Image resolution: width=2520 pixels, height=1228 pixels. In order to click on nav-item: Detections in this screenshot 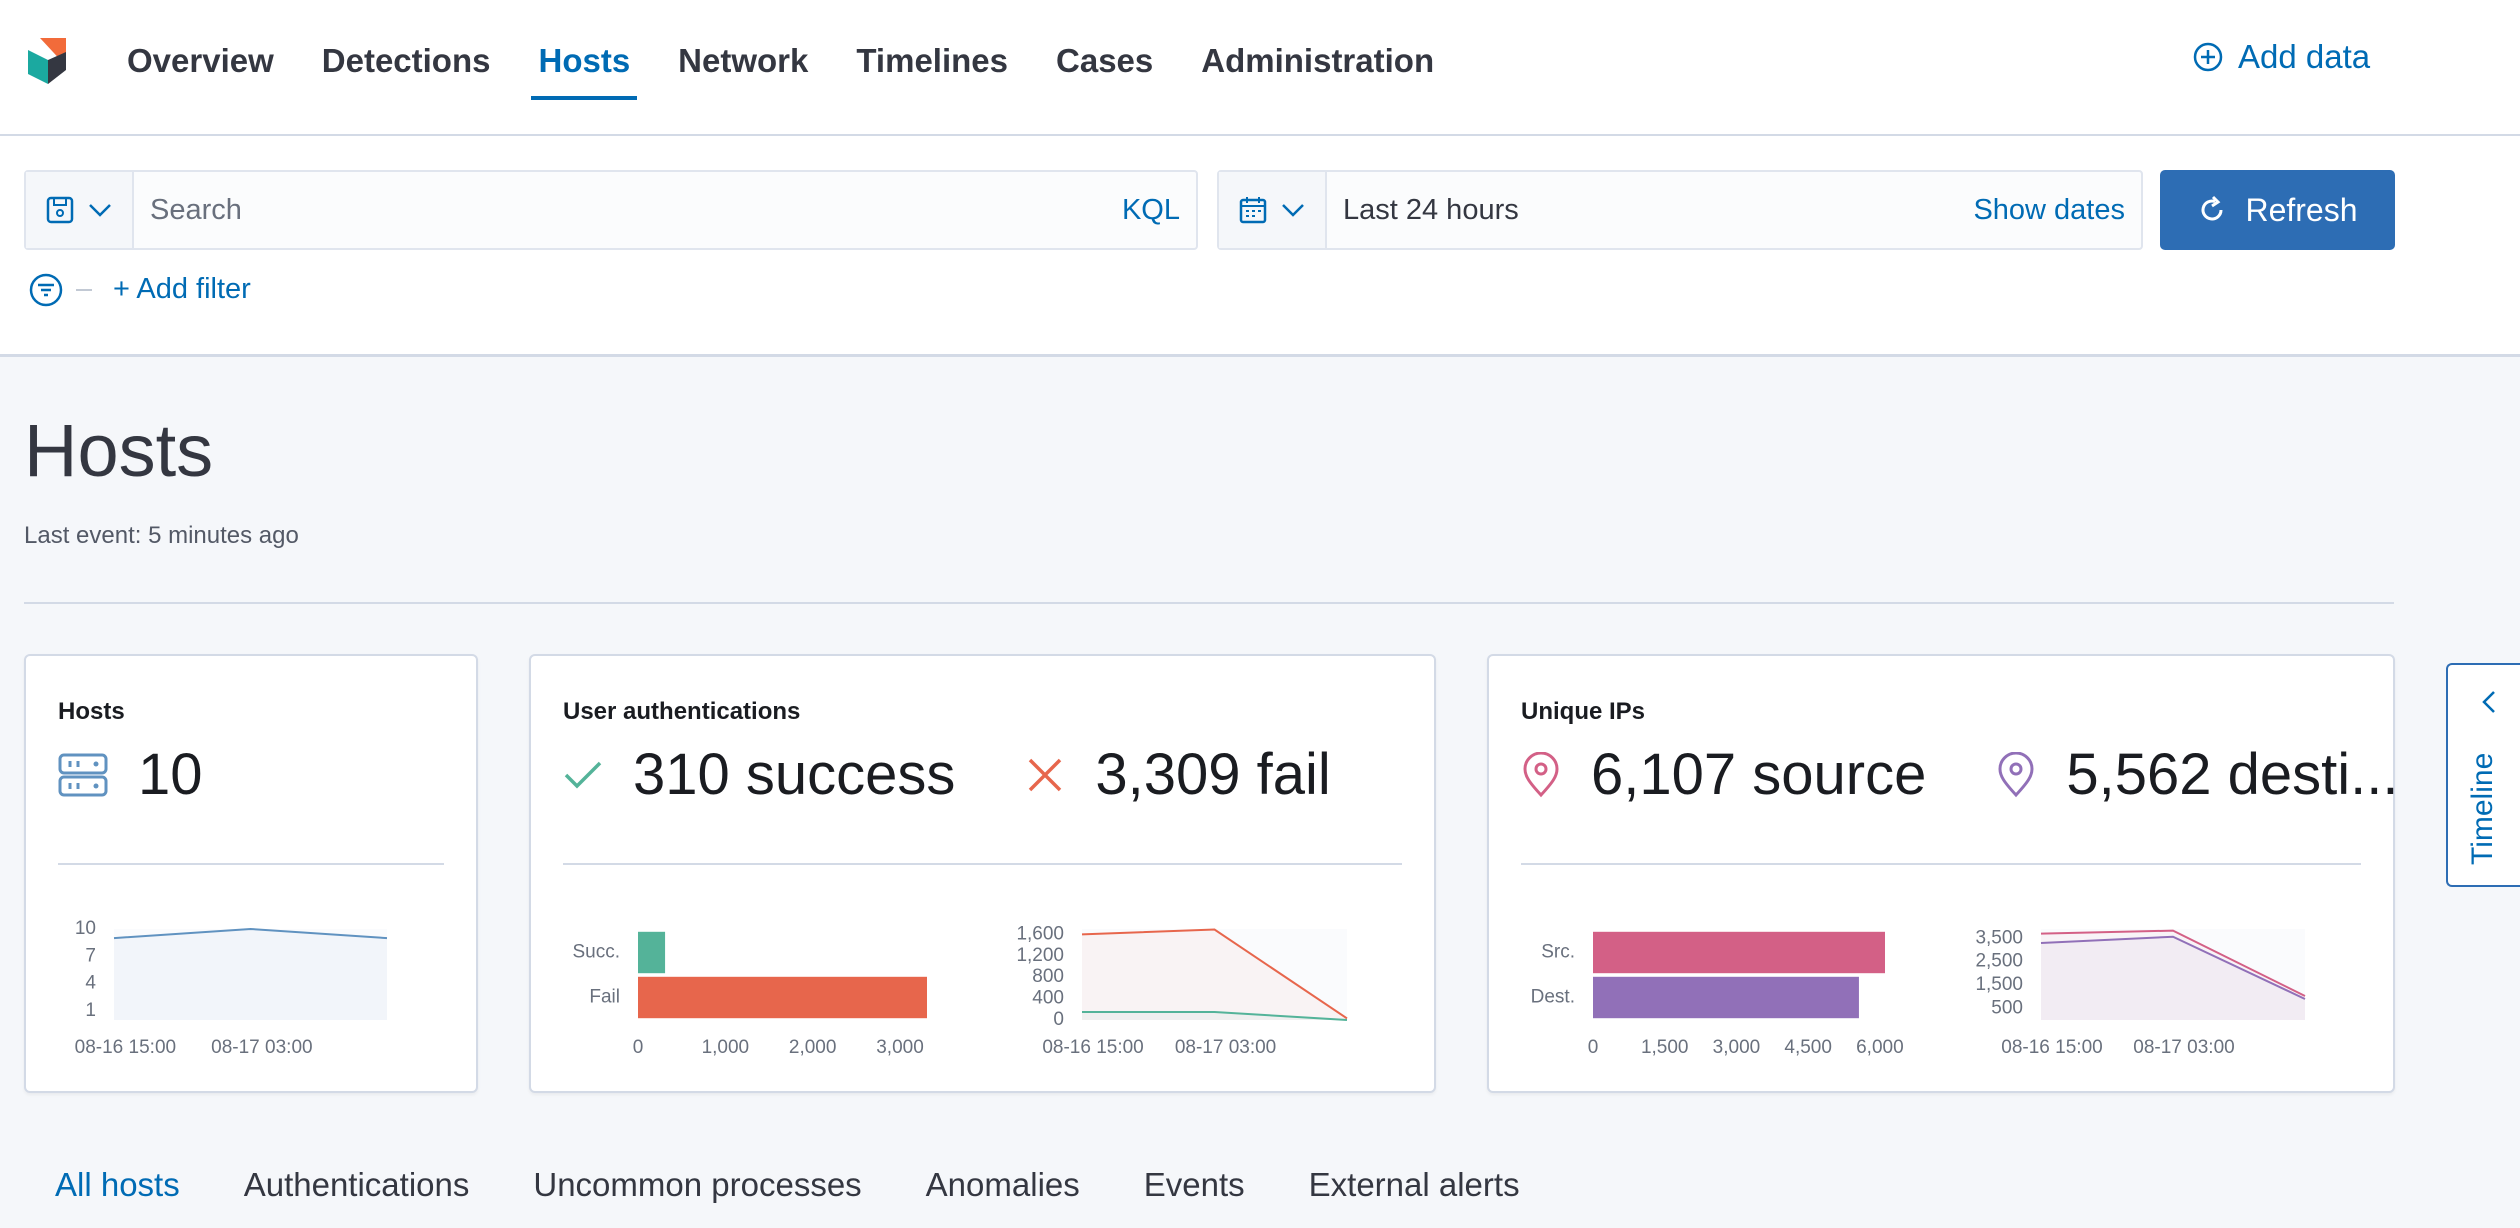, I will do `click(406, 60)`.